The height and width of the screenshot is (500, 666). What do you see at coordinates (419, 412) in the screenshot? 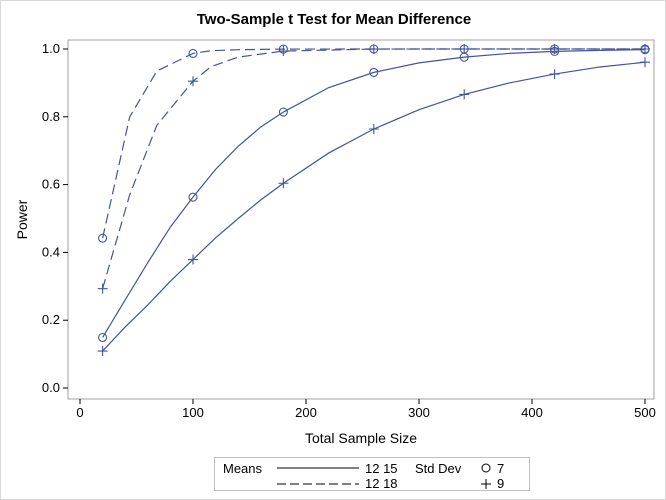
I see `x-tick-label: 300` at bounding box center [419, 412].